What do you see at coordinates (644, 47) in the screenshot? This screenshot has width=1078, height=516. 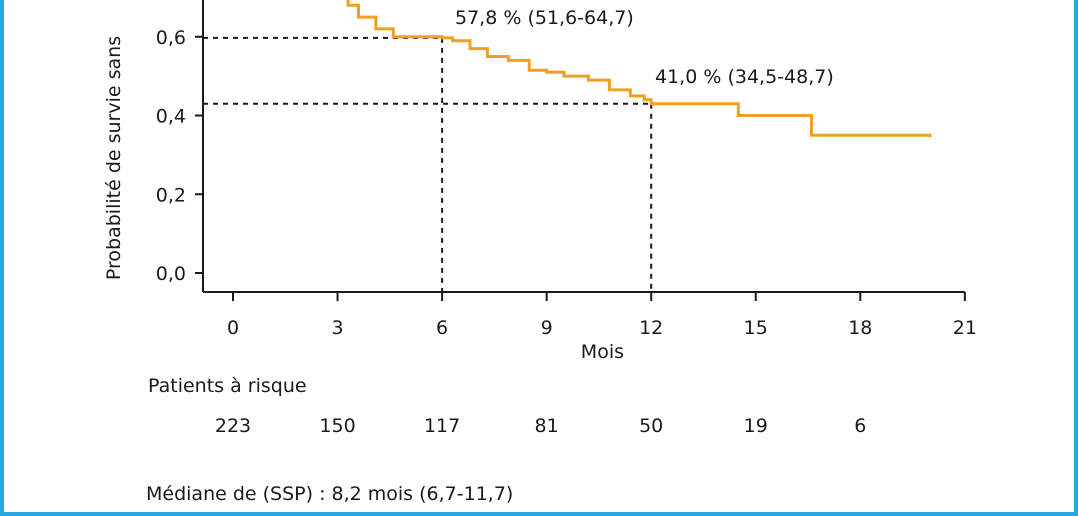 I see `chart-labels: 57,8 % (51,6-64,7) 41,0 % (34,5-48,7)` at bounding box center [644, 47].